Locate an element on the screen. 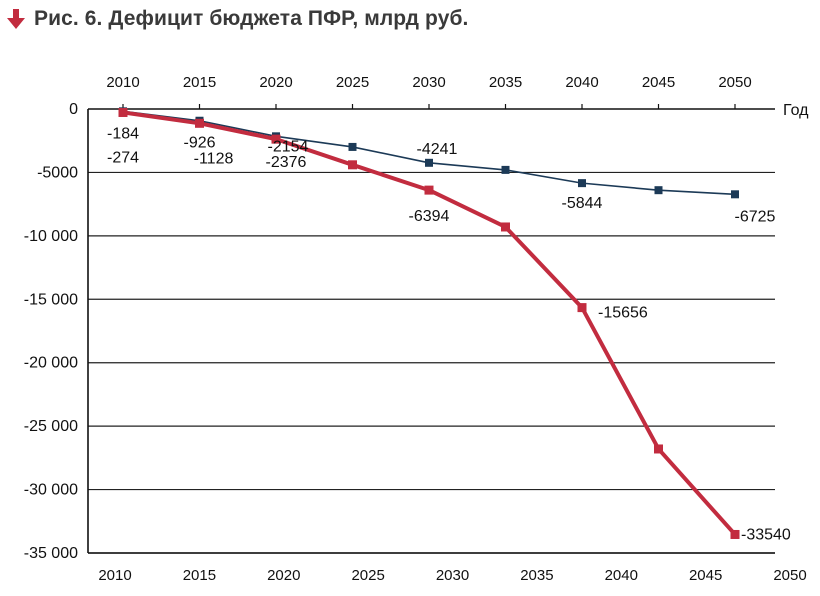 Image resolution: width=820 pixels, height=596 pixels. bottom-axis-tick-label: 2050 is located at coordinates (789, 575).